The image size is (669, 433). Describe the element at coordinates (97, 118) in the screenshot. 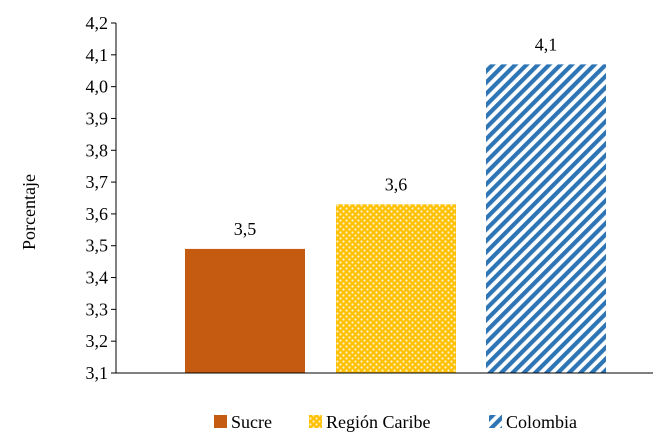

I see `y-tick-label: 3,9` at that location.